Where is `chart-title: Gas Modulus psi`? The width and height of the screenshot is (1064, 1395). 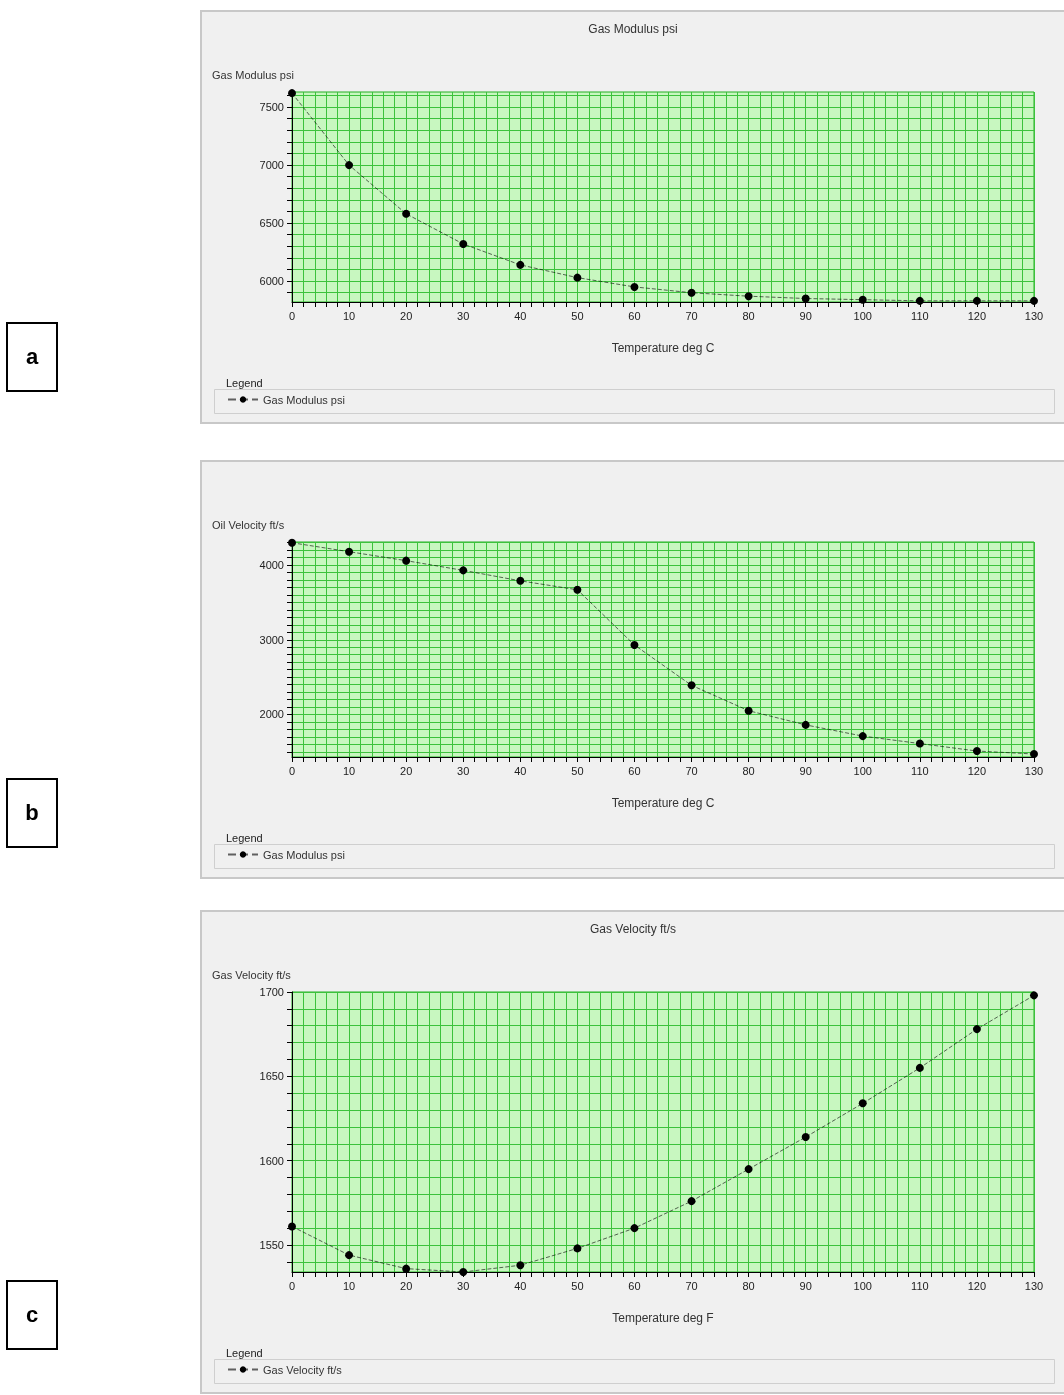
chart-title: Gas Modulus psi is located at coordinates (633, 29).